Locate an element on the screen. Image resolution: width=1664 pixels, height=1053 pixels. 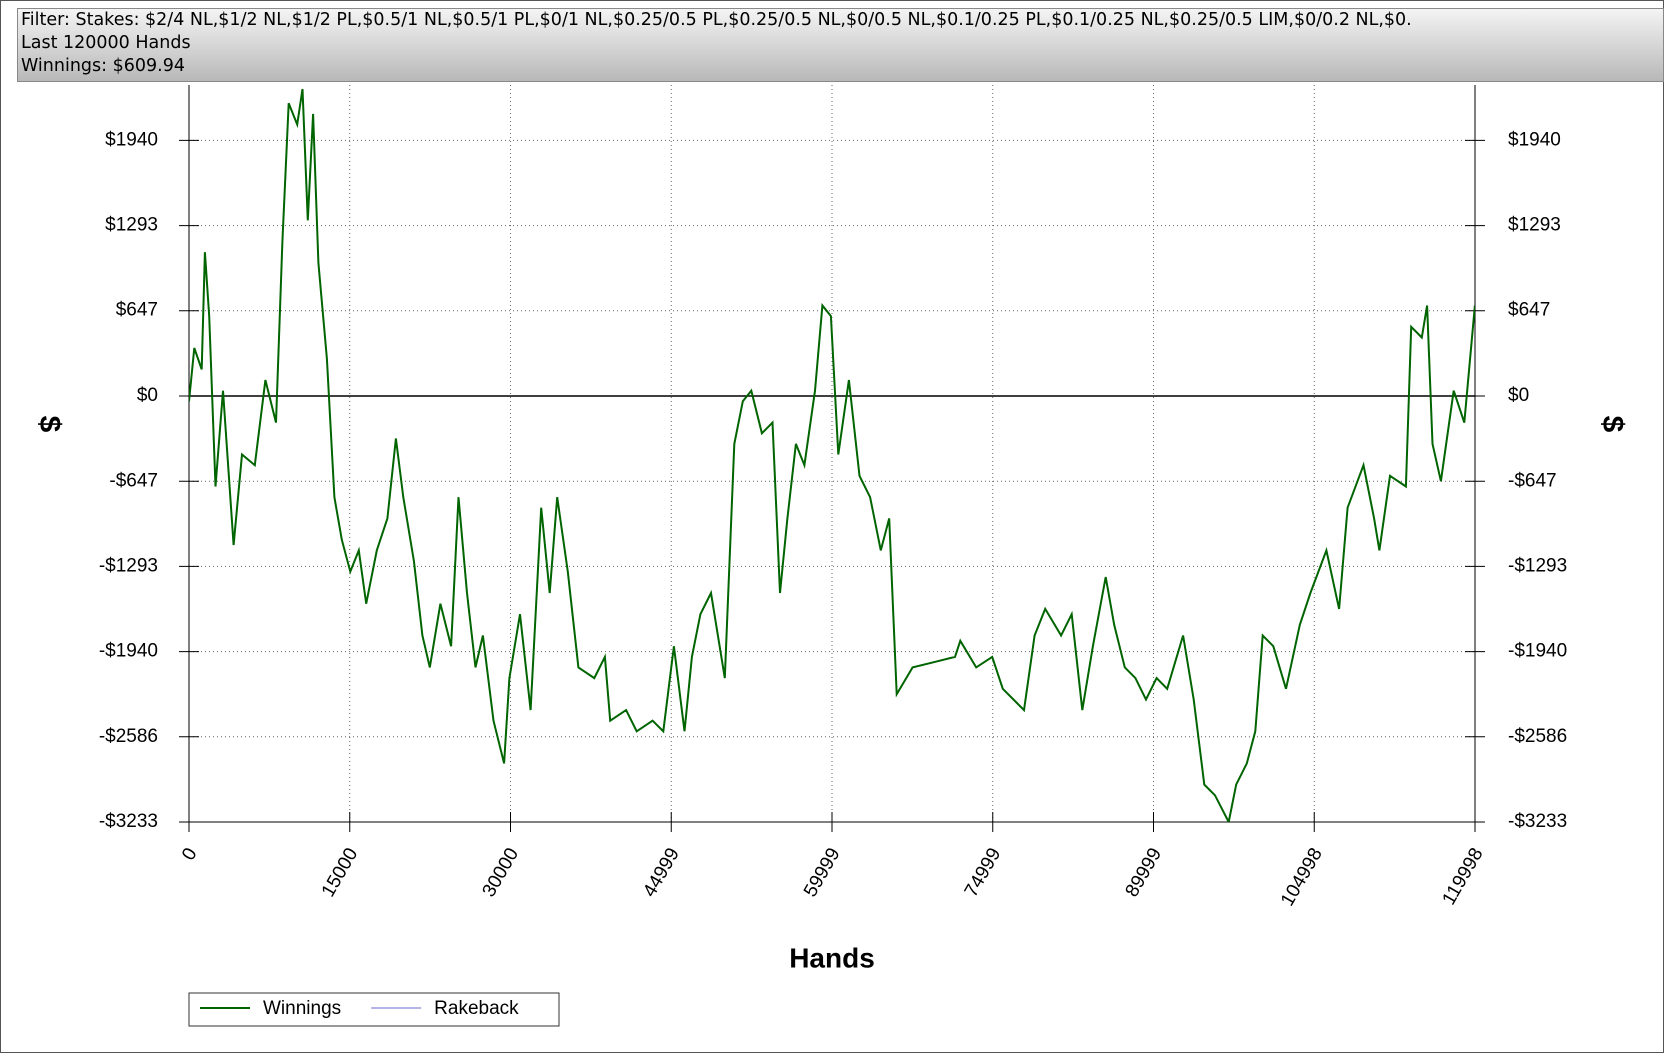
y2-tick-label: $0 is located at coordinates (1518, 395).